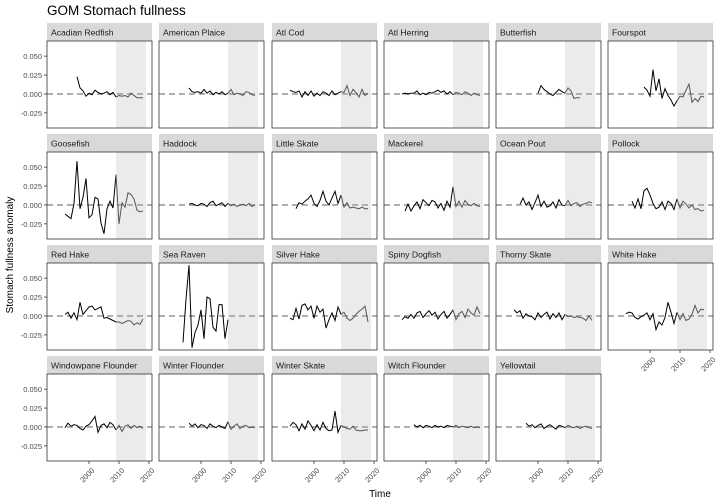 The image size is (720, 504). I want to click on series-line-yellowtail, so click(545, 426).